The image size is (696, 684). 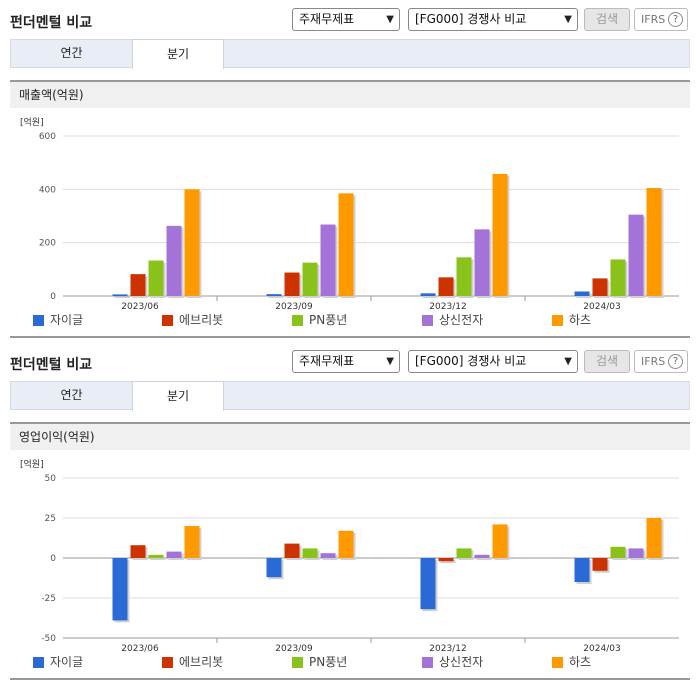 What do you see at coordinates (350, 94) in the screenshot?
I see `metric-label: 매출액(억원)` at bounding box center [350, 94].